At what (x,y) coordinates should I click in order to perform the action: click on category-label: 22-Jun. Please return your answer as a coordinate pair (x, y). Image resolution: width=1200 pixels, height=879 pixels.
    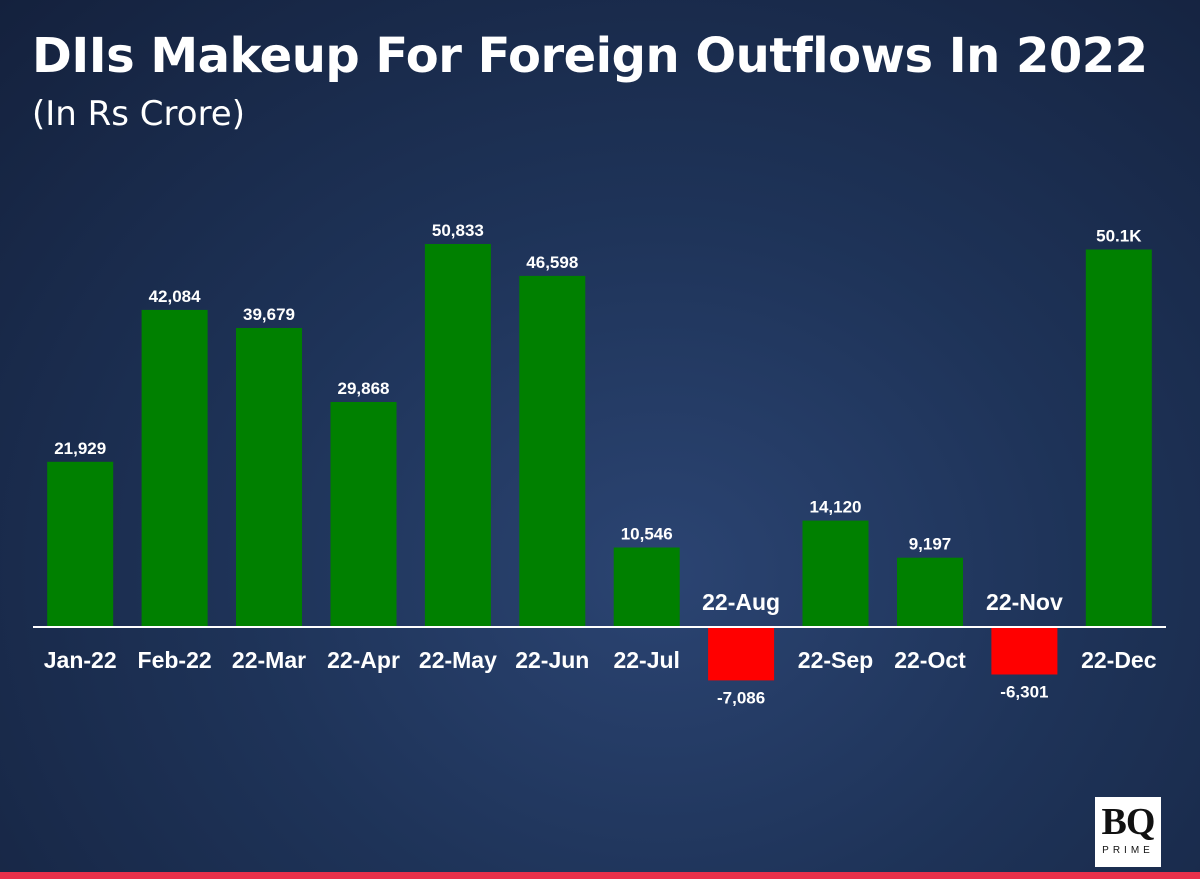
    Looking at the image, I should click on (552, 660).